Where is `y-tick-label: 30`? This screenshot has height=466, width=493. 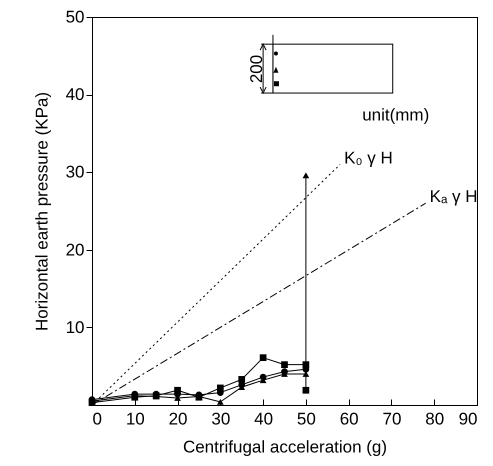
y-tick-label: 30 is located at coordinates (75, 172).